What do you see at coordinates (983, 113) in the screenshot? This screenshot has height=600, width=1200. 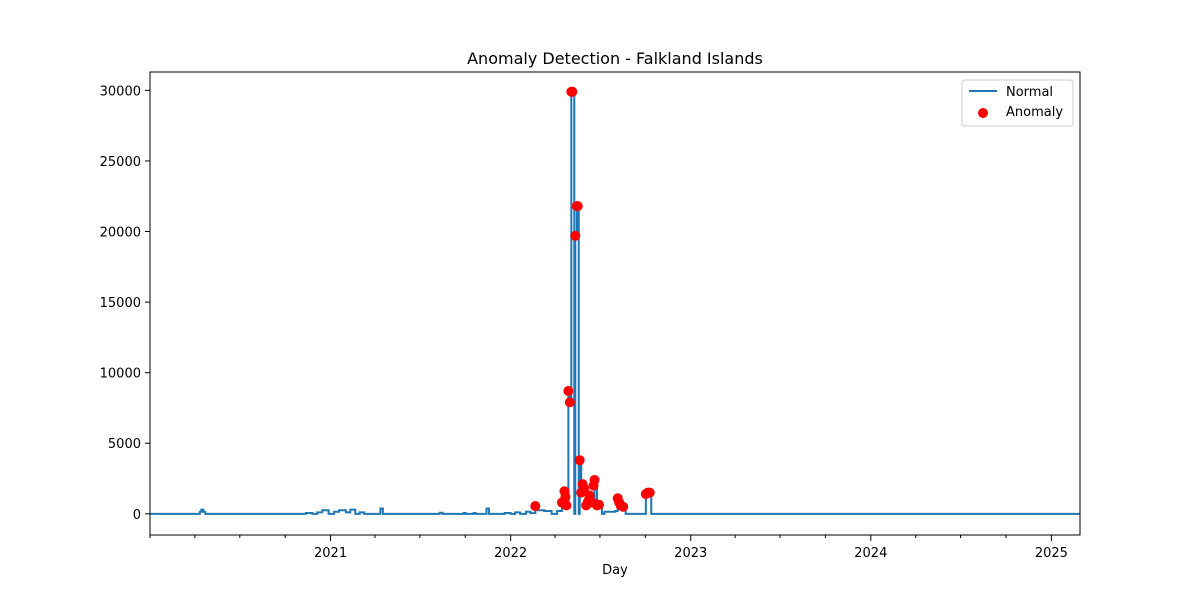 I see `legend-anomaly-swatch` at bounding box center [983, 113].